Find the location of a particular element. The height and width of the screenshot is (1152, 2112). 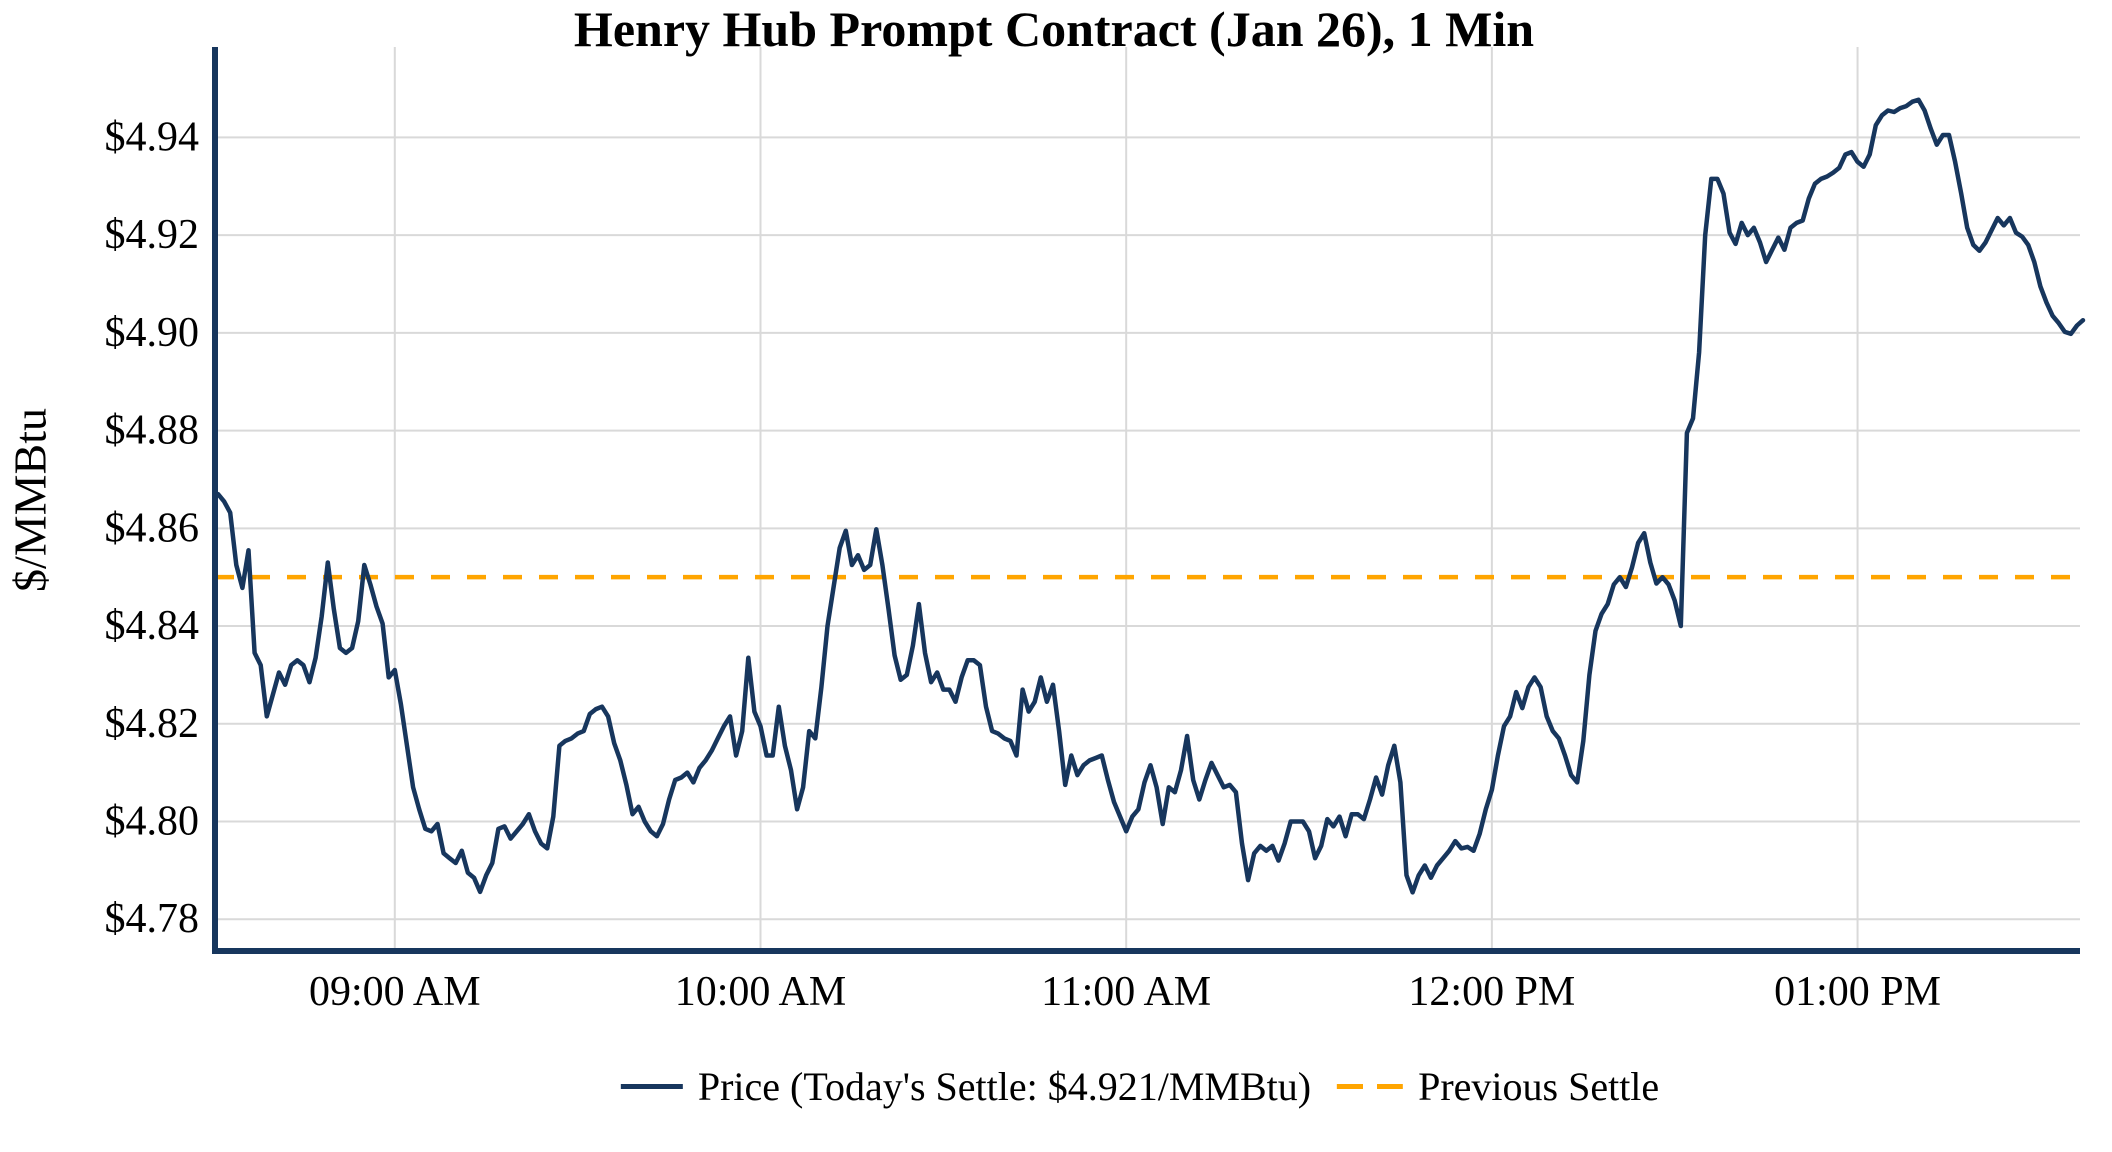

previous-settle-legend-swatch is located at coordinates (1370, 1086).